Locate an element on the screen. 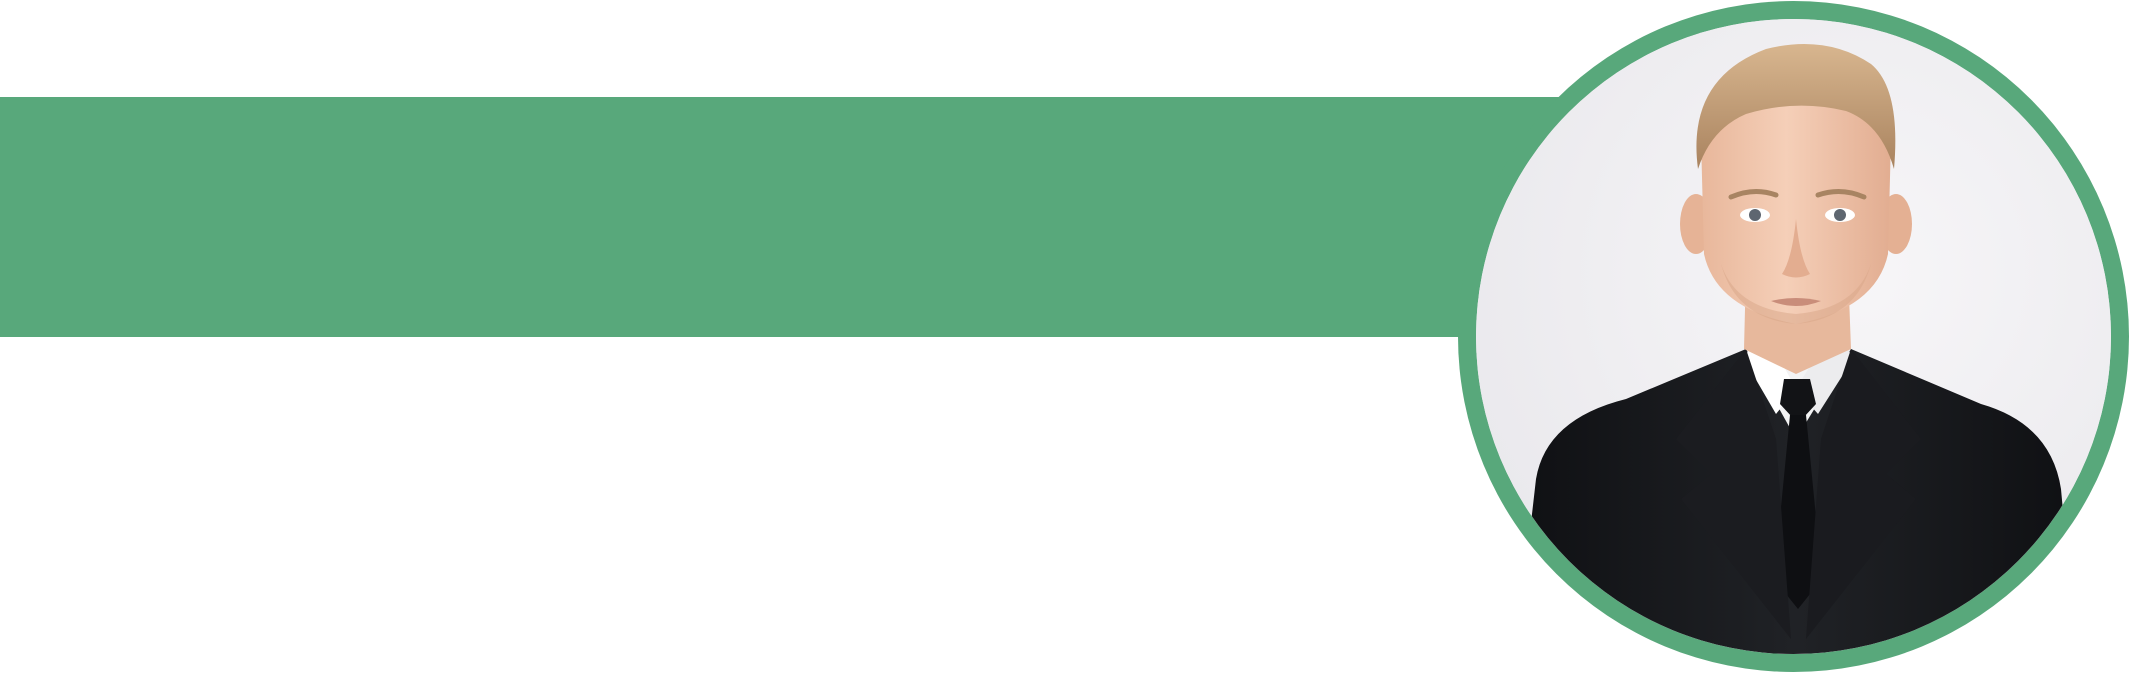  mouth is located at coordinates (1796, 302).